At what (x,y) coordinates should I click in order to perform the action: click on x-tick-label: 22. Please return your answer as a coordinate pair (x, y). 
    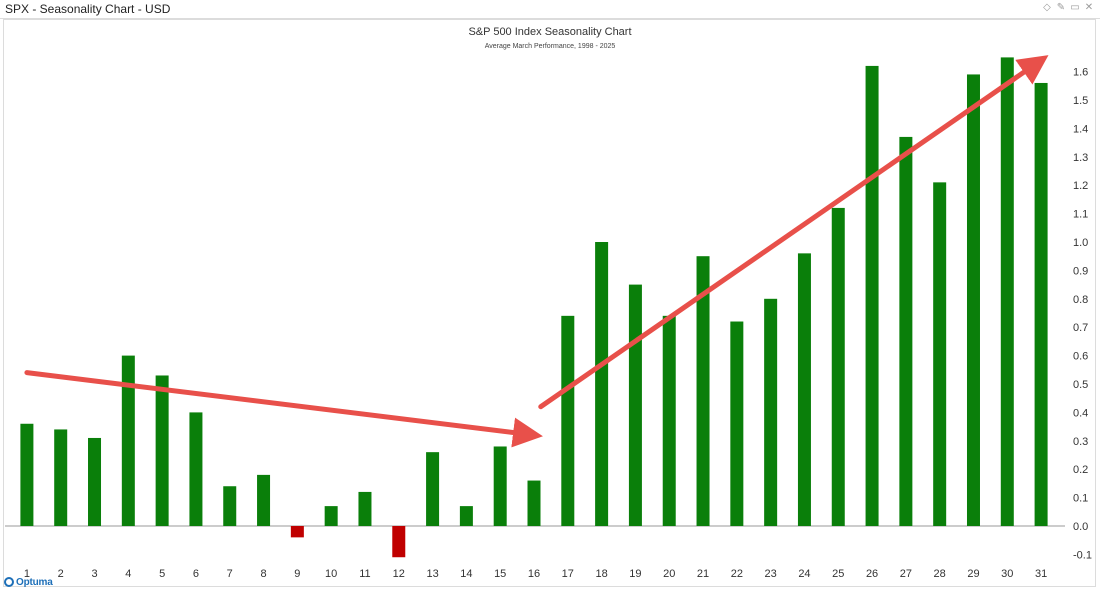
    Looking at the image, I should click on (737, 574).